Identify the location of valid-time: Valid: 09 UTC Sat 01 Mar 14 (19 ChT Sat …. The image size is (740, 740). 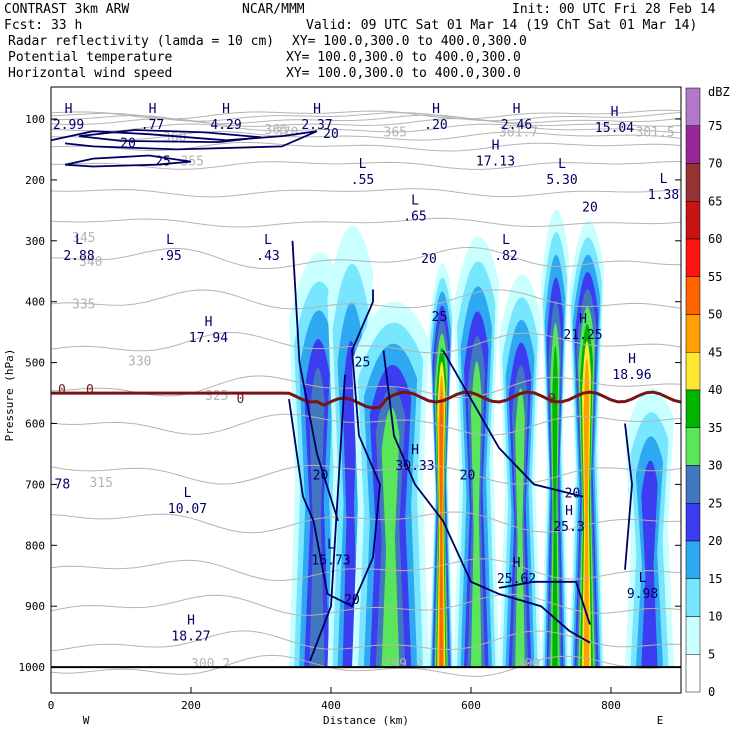
(501, 25).